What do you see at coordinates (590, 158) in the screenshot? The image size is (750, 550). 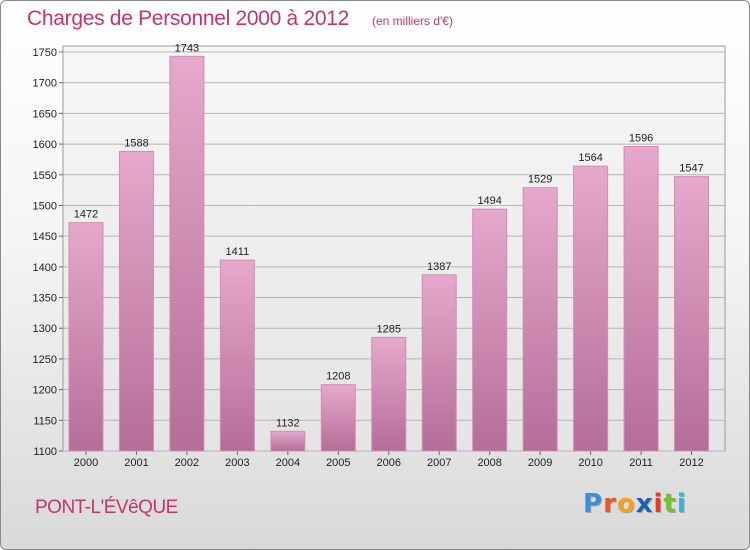 I see `data-label: 1564` at bounding box center [590, 158].